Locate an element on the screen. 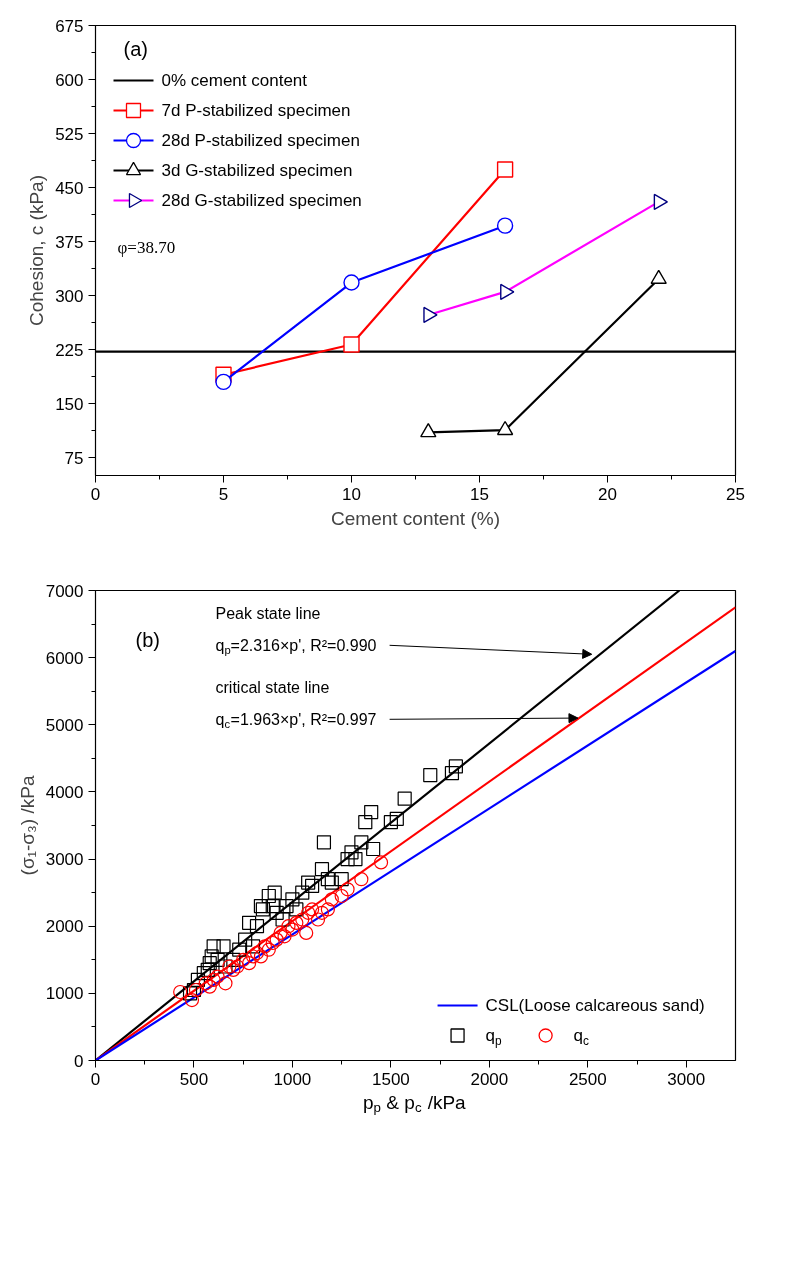  x-tick-label: 10 is located at coordinates (351, 494).